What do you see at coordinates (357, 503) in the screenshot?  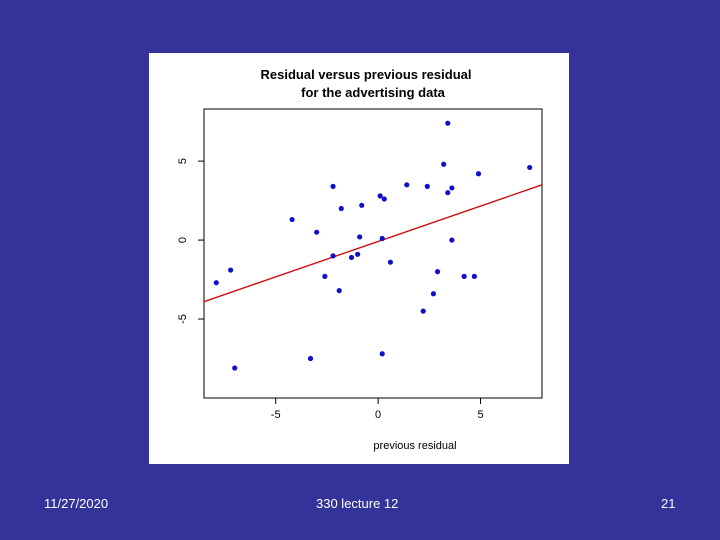 I see `footer-course: 330 lecture 12` at bounding box center [357, 503].